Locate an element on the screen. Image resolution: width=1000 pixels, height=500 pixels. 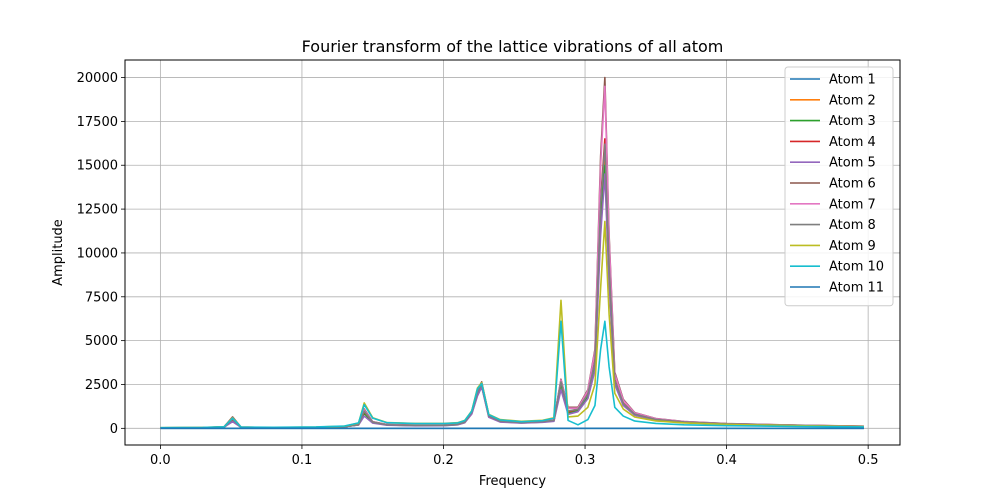
x-axis-label: Frequency is located at coordinates (512, 481).